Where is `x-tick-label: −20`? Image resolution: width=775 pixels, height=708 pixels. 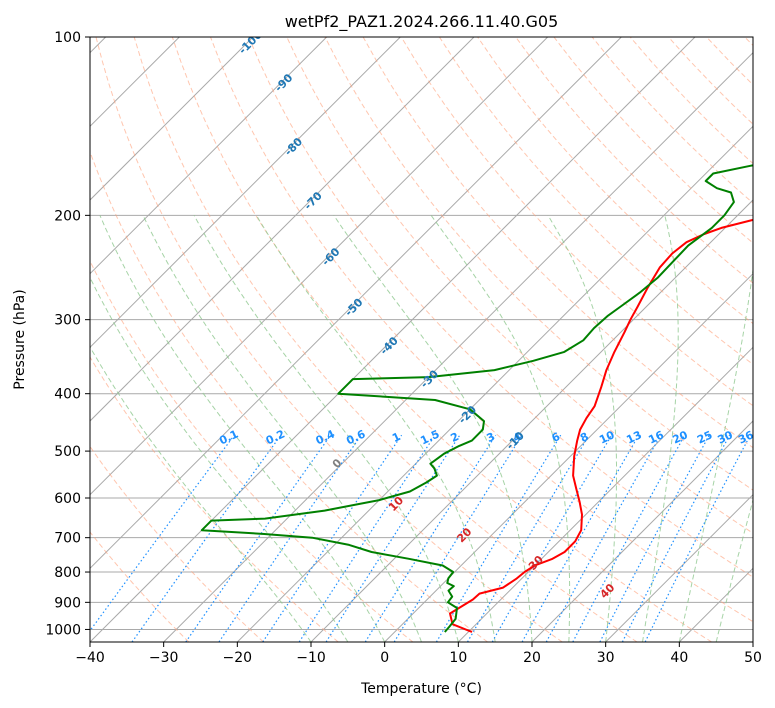
x-tick-label: −20 is located at coordinates (238, 658).